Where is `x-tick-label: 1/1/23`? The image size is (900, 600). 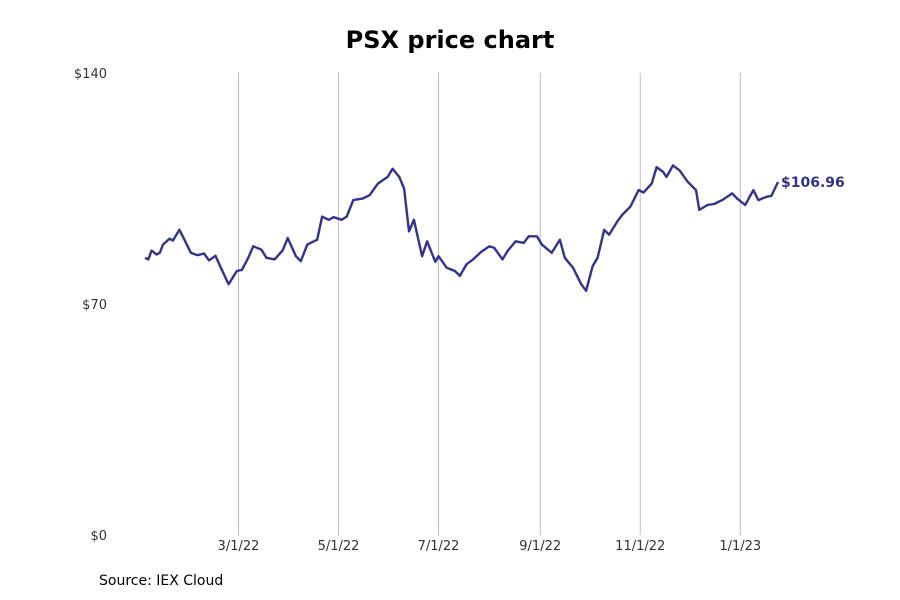
x-tick-label: 1/1/23 is located at coordinates (740, 546).